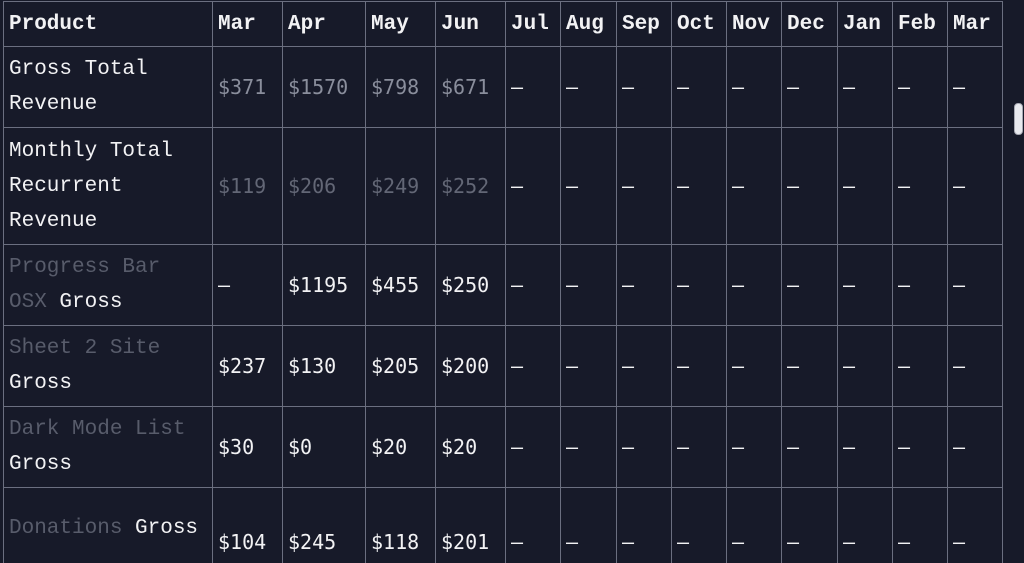 The width and height of the screenshot is (1024, 563). I want to click on cell-value: $252, so click(470, 186).